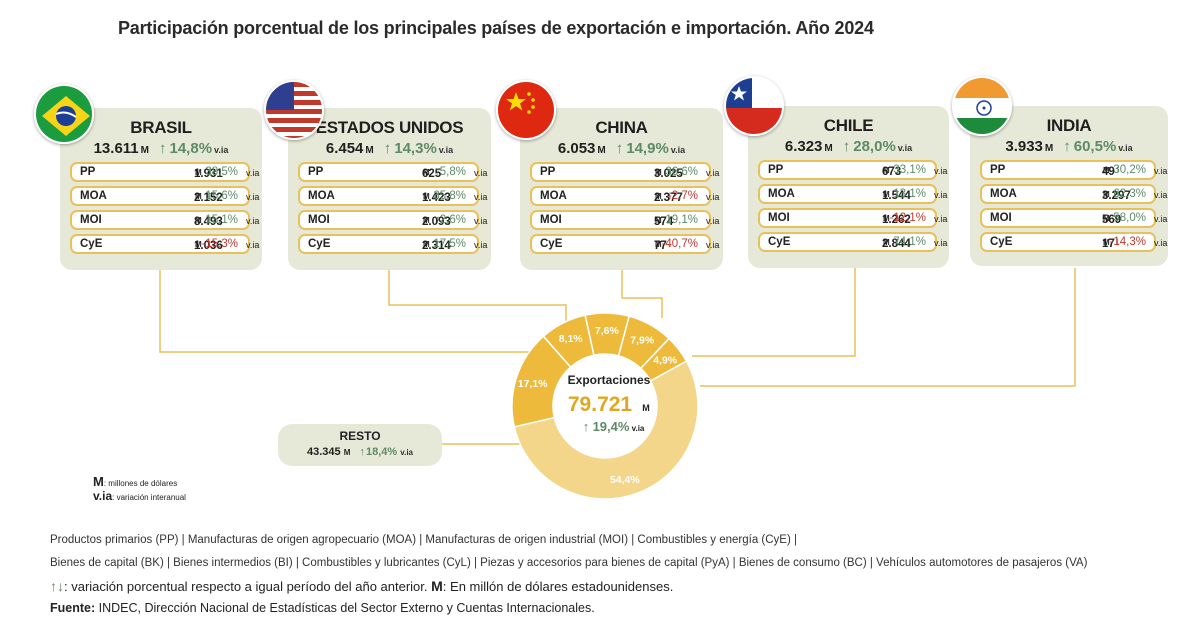 The height and width of the screenshot is (640, 1193). I want to click on country-name: ESTADOS UNIDOS, so click(389, 127).